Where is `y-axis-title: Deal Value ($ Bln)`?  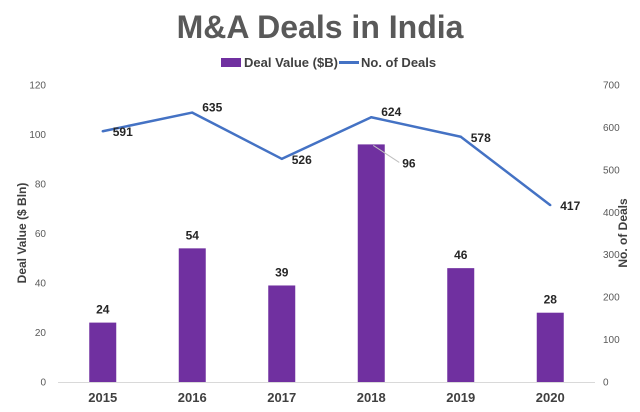
y-axis-title: Deal Value ($ Bln) is located at coordinates (22, 233).